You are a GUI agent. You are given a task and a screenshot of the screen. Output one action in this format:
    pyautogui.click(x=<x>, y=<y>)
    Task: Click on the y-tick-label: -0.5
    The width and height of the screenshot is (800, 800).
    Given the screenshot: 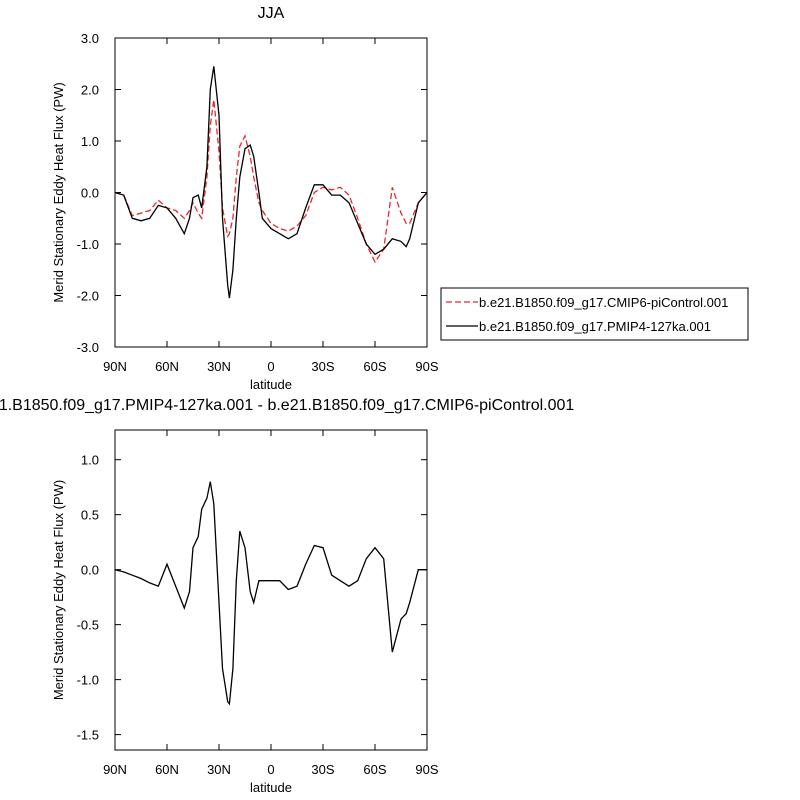 What is the action you would take?
    pyautogui.click(x=88, y=625)
    